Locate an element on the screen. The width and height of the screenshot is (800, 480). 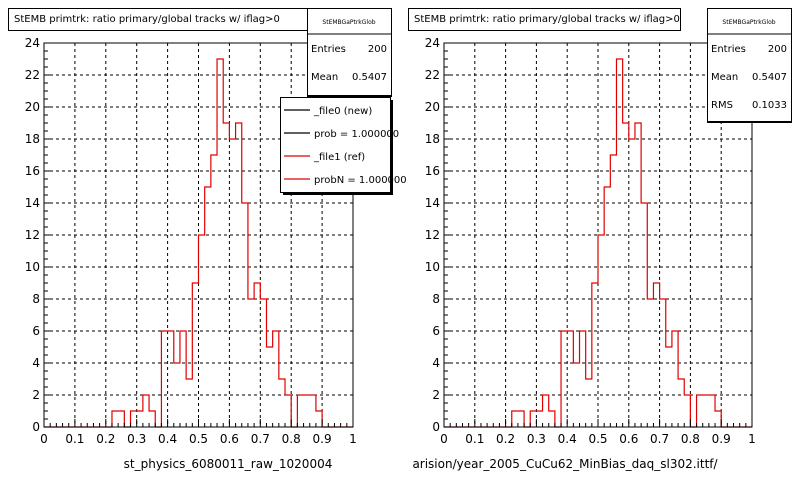
legend-entry: probN = 1.000000 is located at coordinates (360, 180).